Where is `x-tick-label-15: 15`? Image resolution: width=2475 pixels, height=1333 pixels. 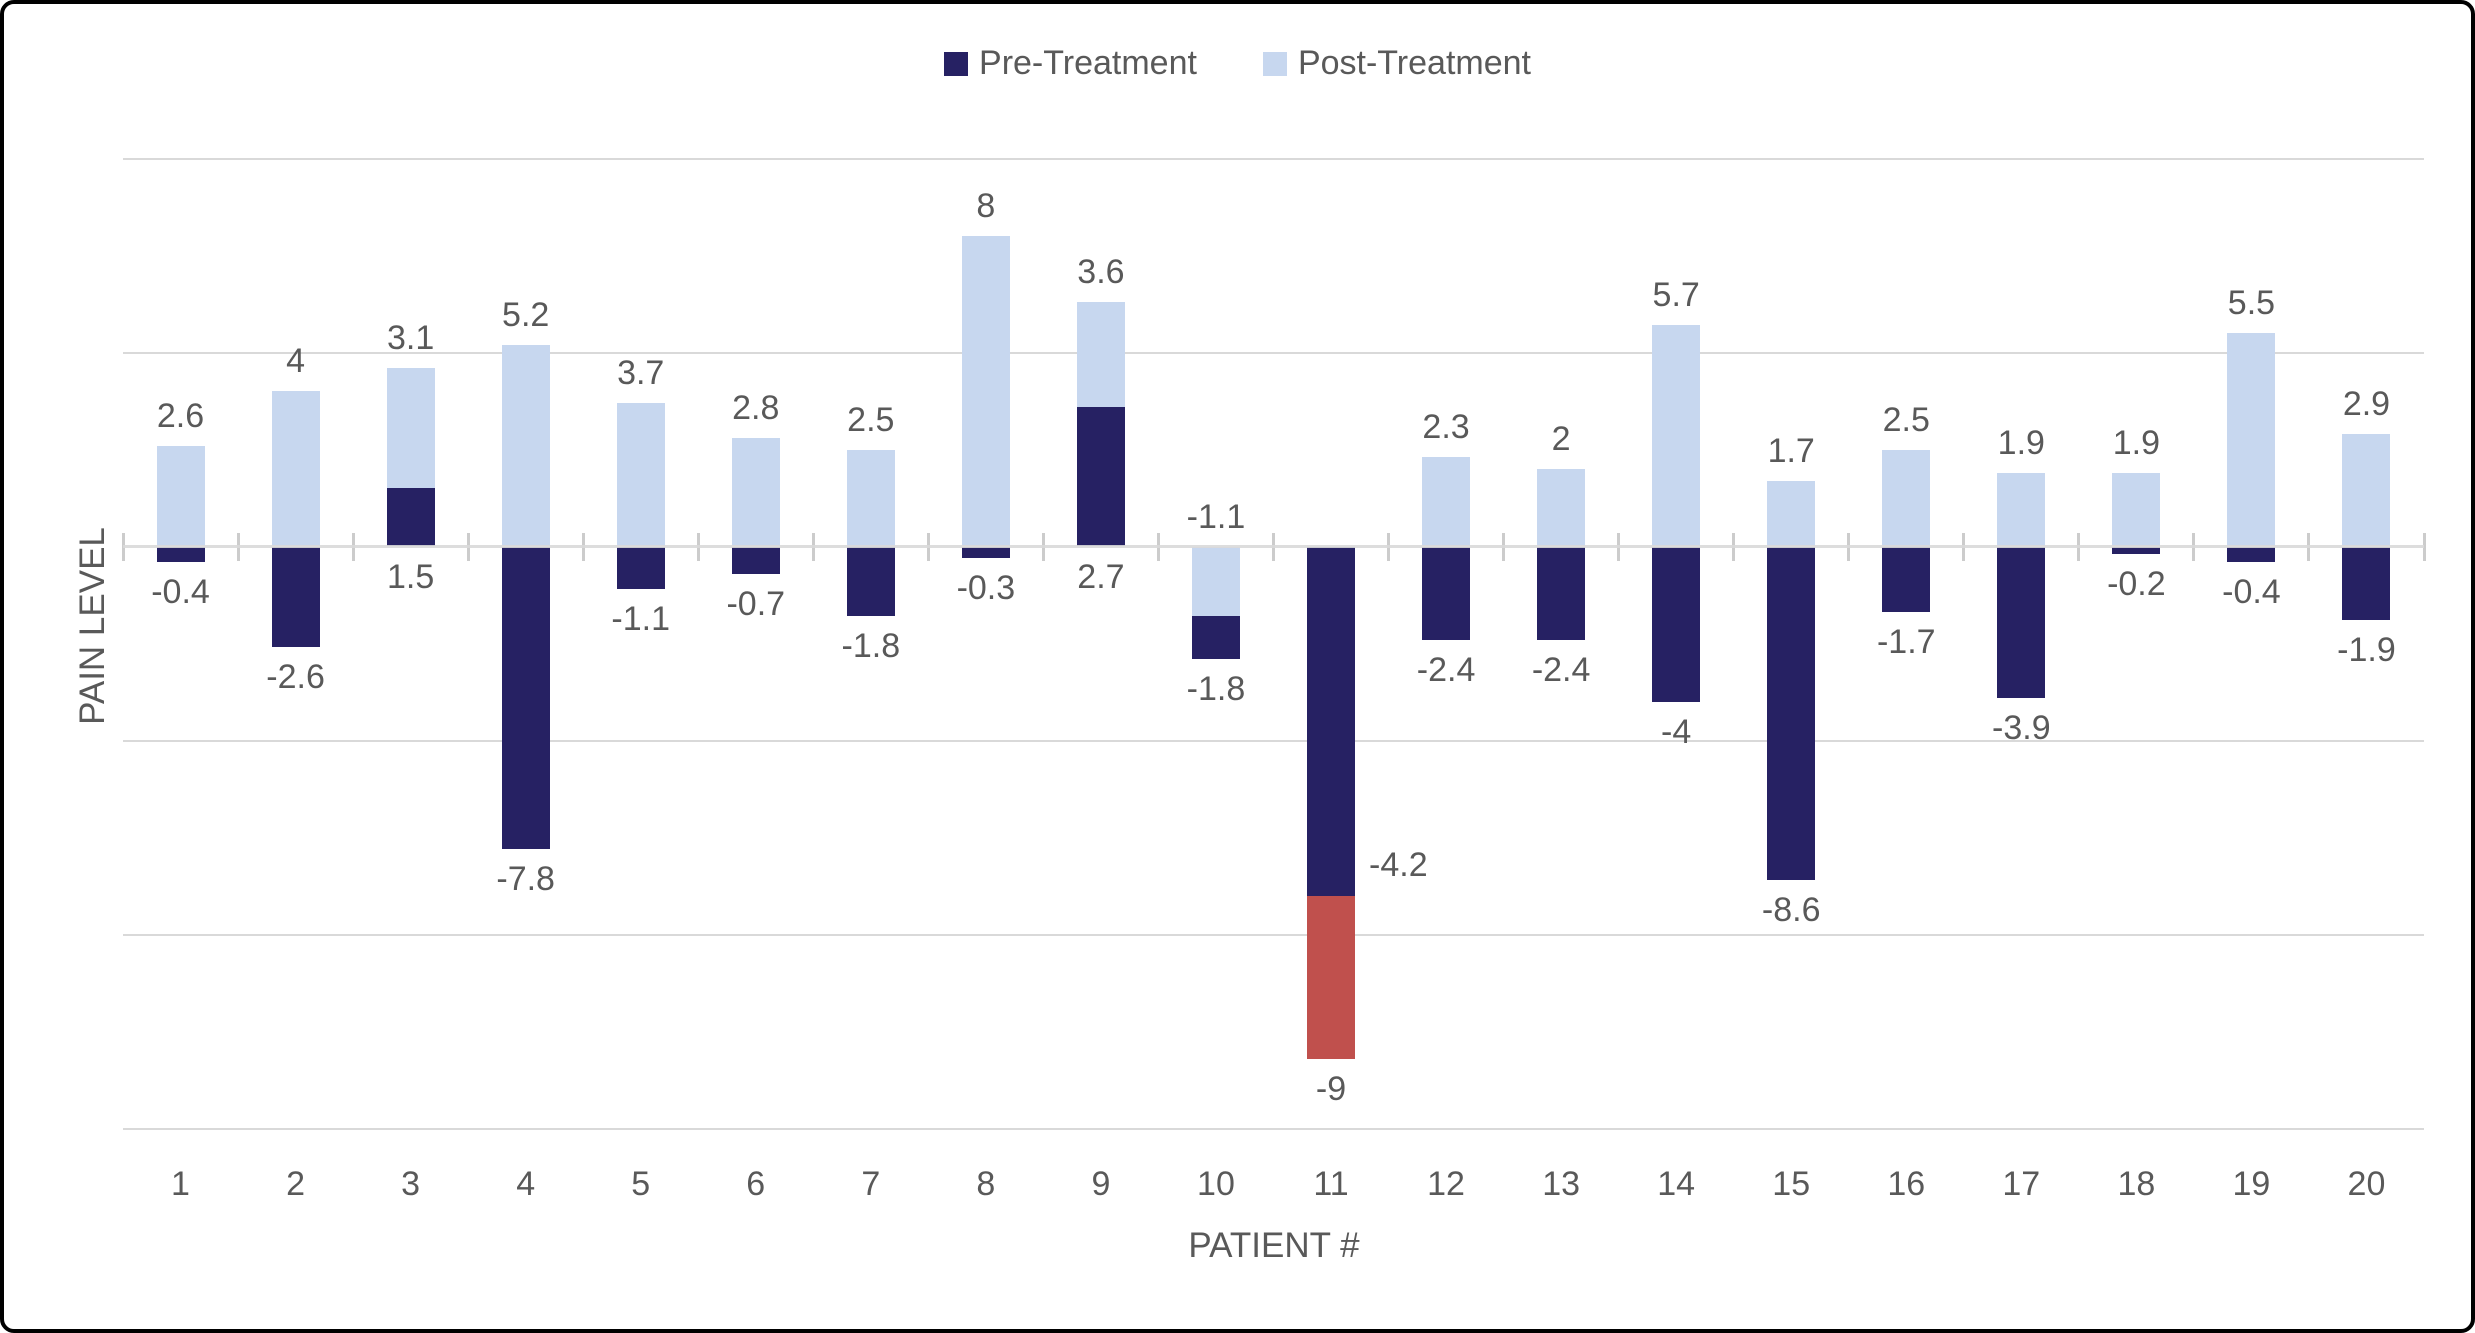 x-tick-label-15: 15 is located at coordinates (1791, 1184).